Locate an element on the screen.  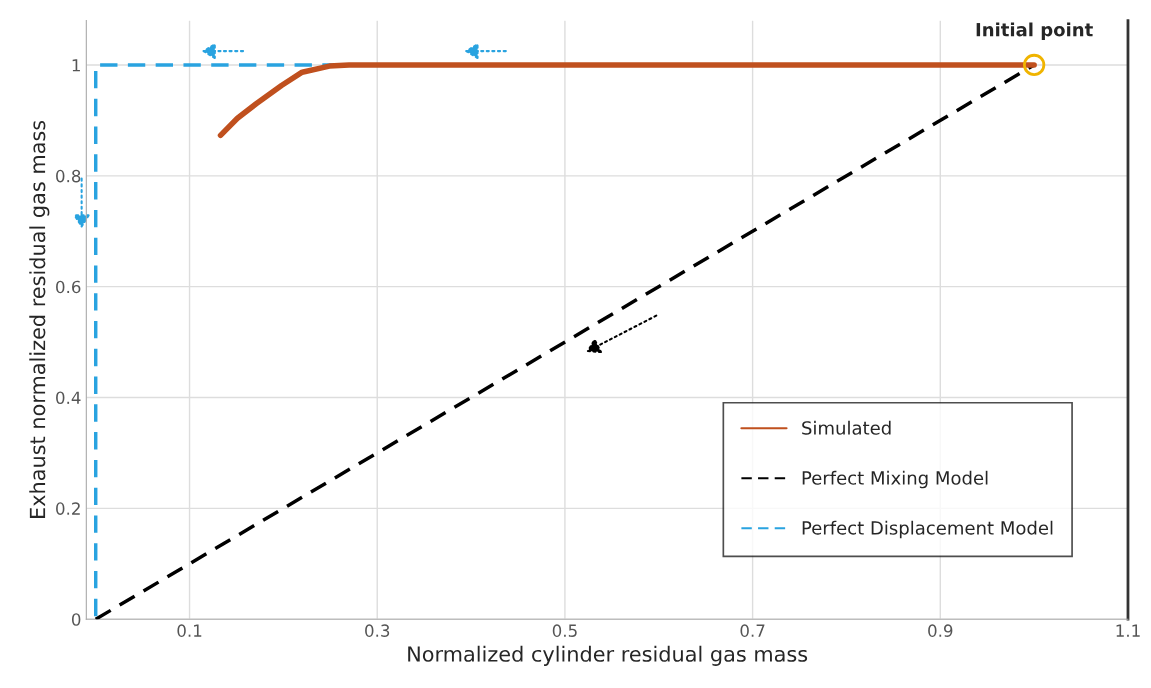
y-tick-label: 0.2 is located at coordinates (68, 508).